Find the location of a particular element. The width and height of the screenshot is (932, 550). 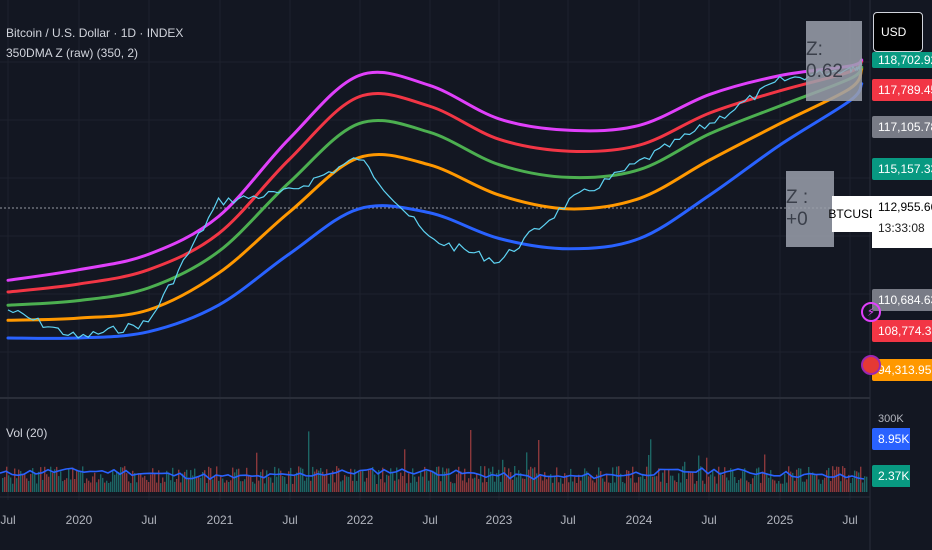

symbol-title: Bitcoin / U.S. Dollar · 1D · INDEX is located at coordinates (95, 33).